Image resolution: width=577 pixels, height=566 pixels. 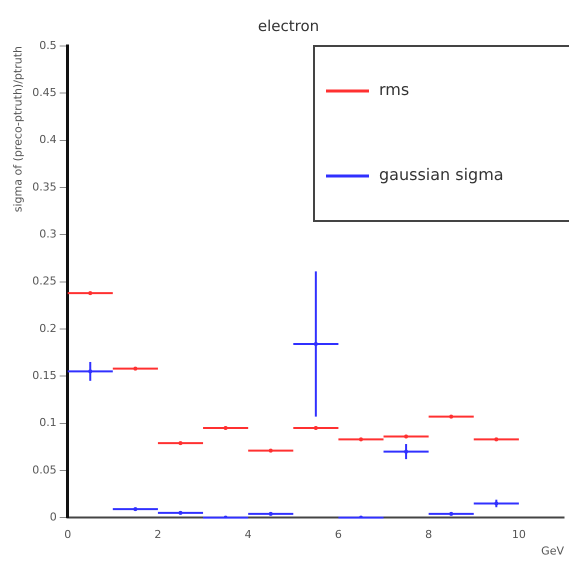 I want to click on x-tick-label: 6, so click(x=338, y=535).